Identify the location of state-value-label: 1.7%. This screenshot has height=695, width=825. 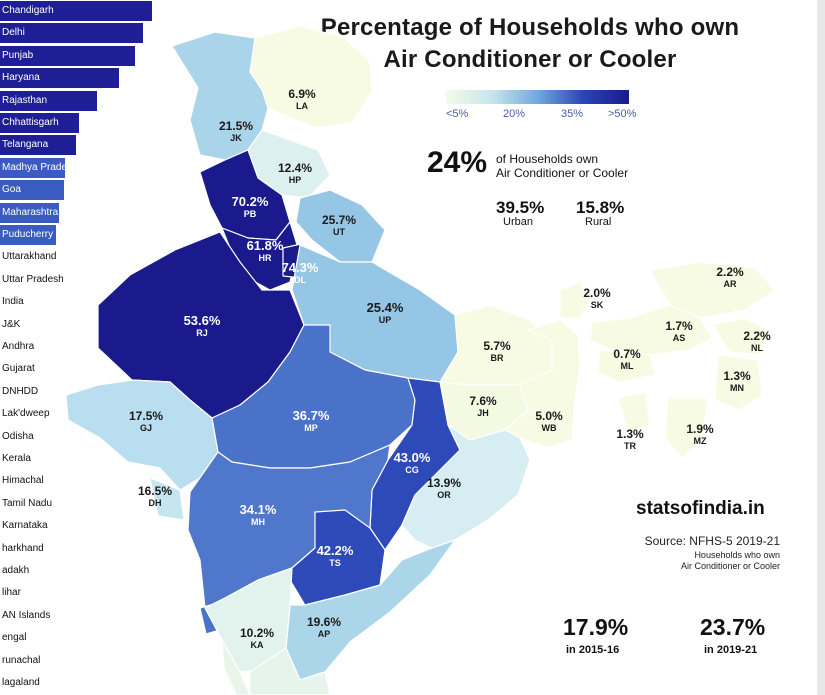
(679, 326).